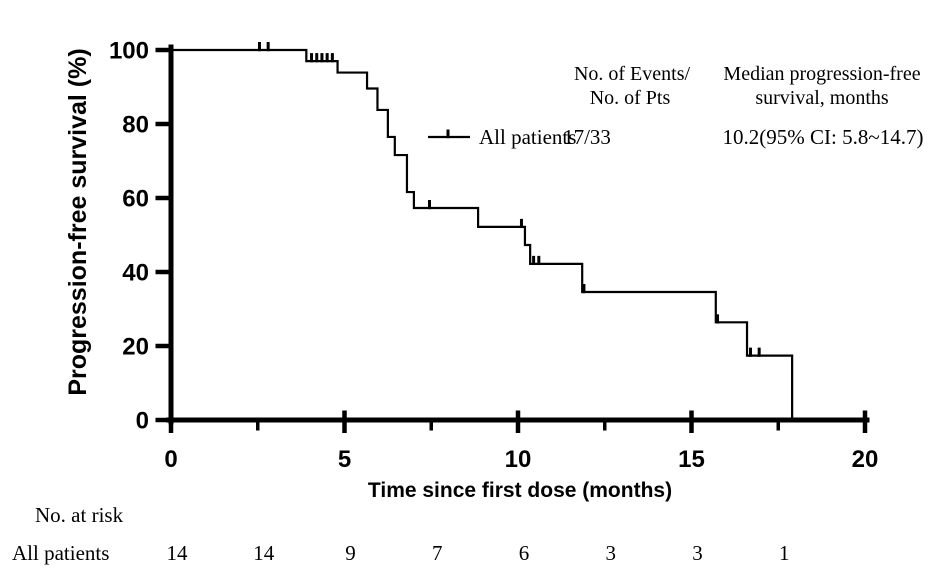  Describe the element at coordinates (478, 553) in the screenshot. I see `risk-row-counts: 14 14 9 7 6 3 3 1` at that location.